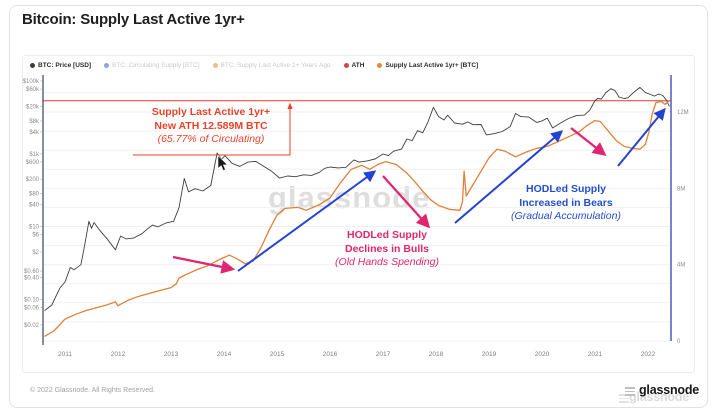  What do you see at coordinates (566, 216) in the screenshot?
I see `annotation-line: (Gradual Accumulation)` at bounding box center [566, 216].